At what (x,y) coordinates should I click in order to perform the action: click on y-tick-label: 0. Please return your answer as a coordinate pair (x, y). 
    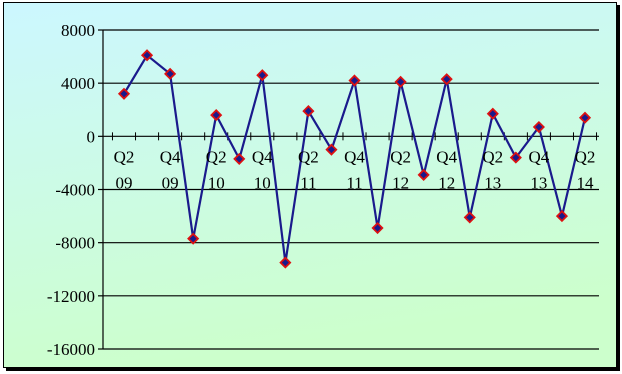
    Looking at the image, I should click on (91, 136).